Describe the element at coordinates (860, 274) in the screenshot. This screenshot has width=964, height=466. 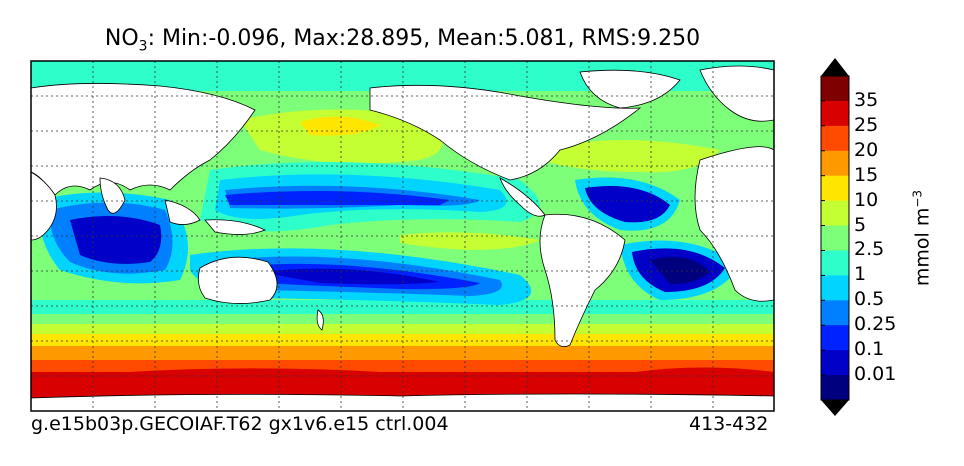
I see `colorbar-label: 1` at that location.